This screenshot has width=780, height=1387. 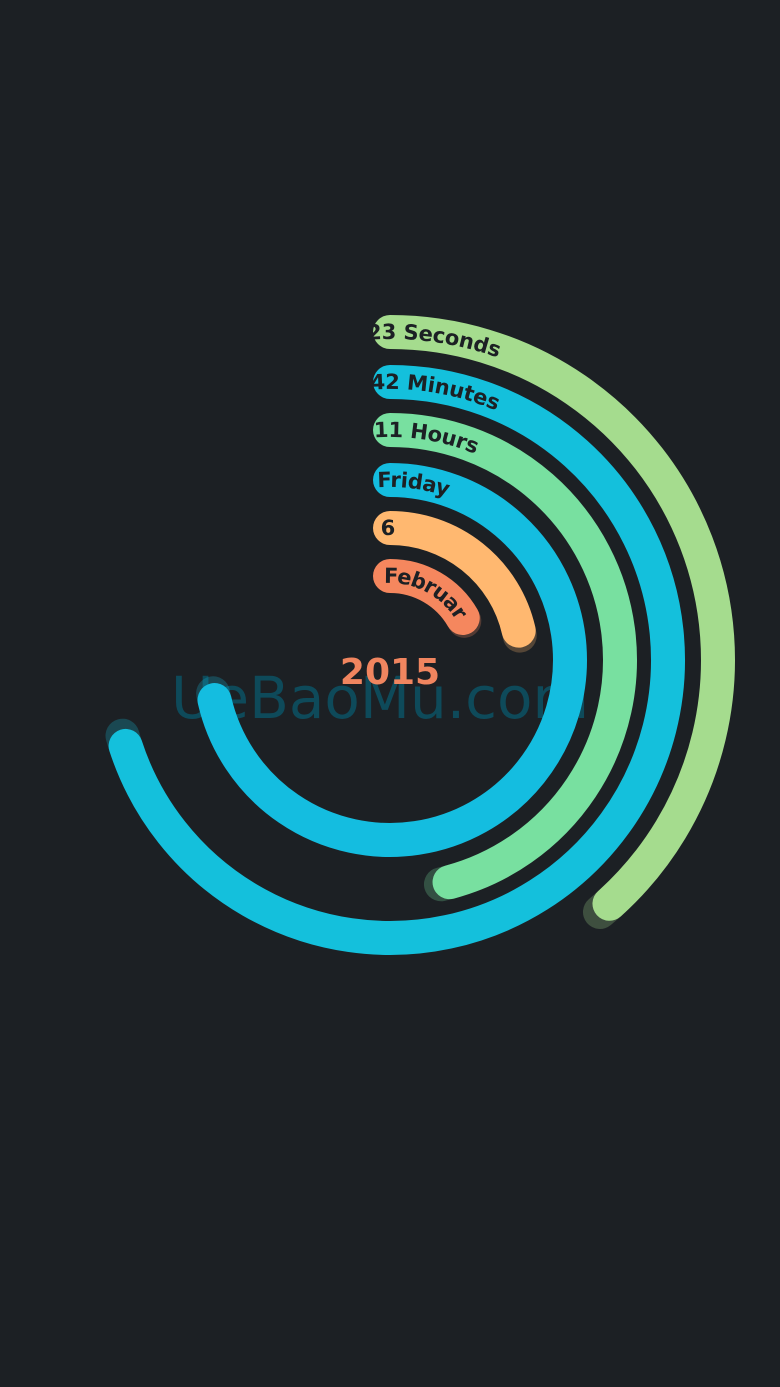 I want to click on ring-day-label-text: 6, so click(x=387, y=528).